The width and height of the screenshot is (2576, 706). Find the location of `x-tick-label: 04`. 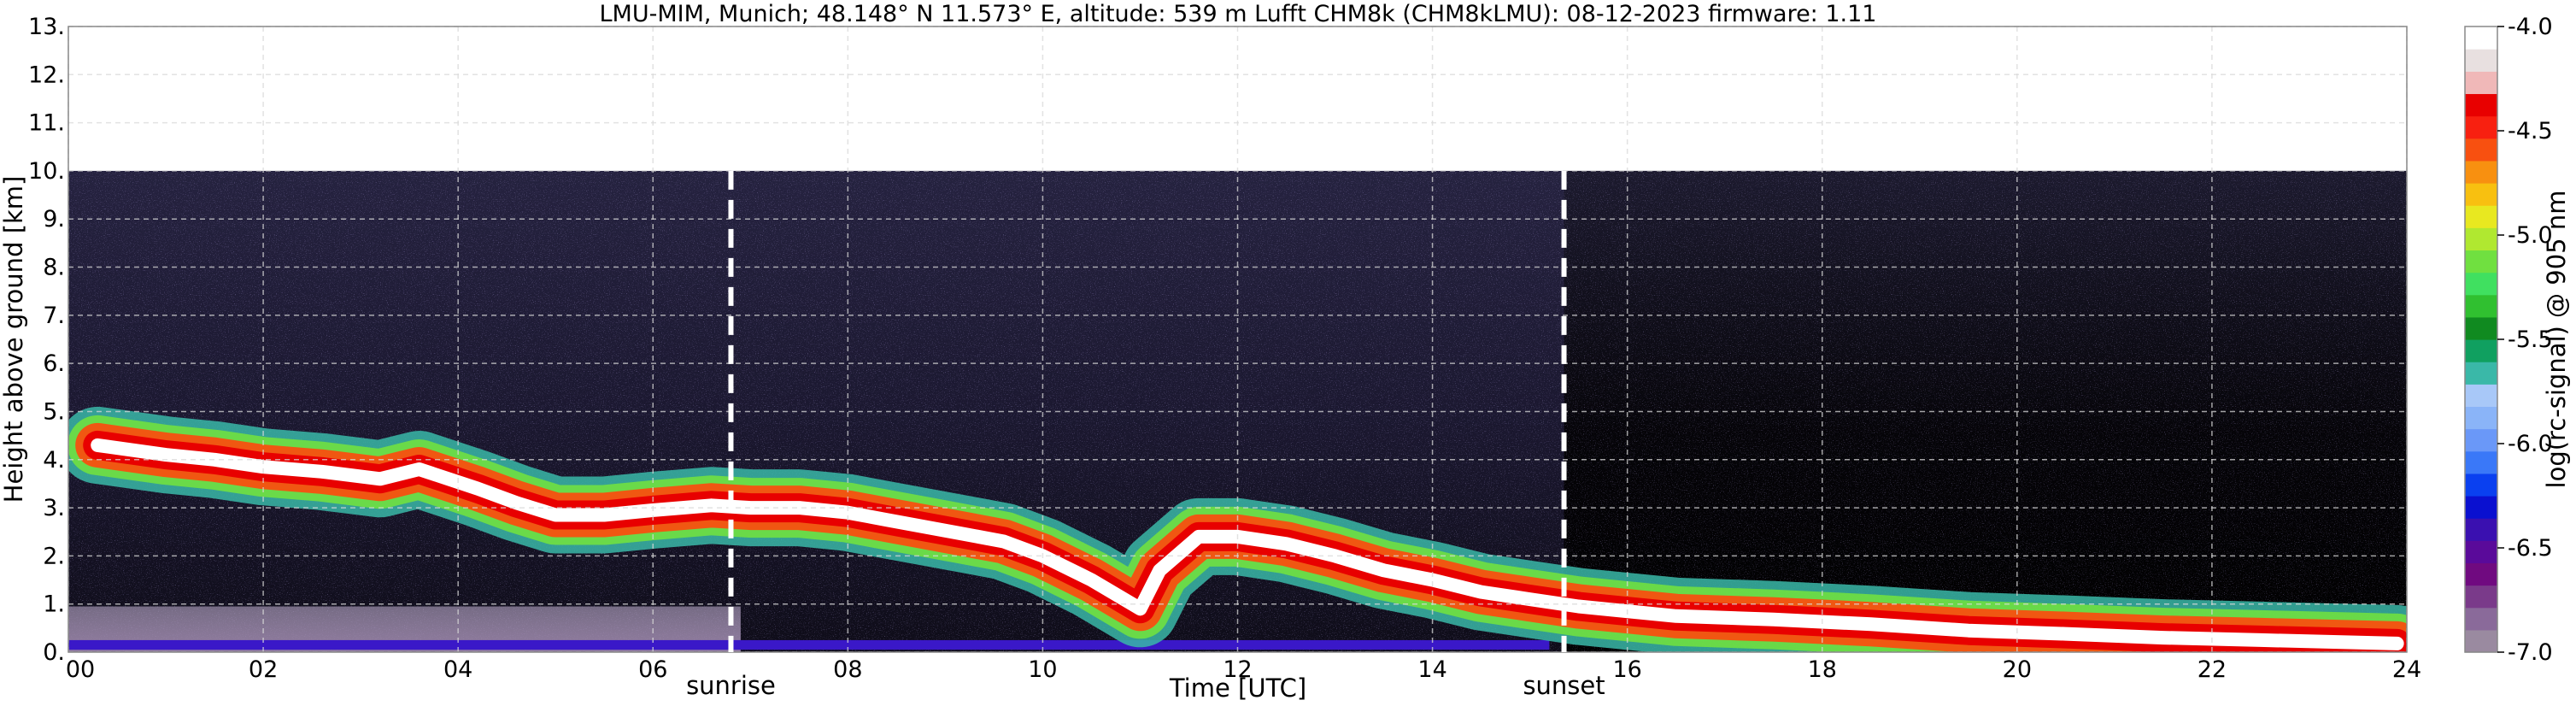

x-tick-label: 04 is located at coordinates (457, 669).